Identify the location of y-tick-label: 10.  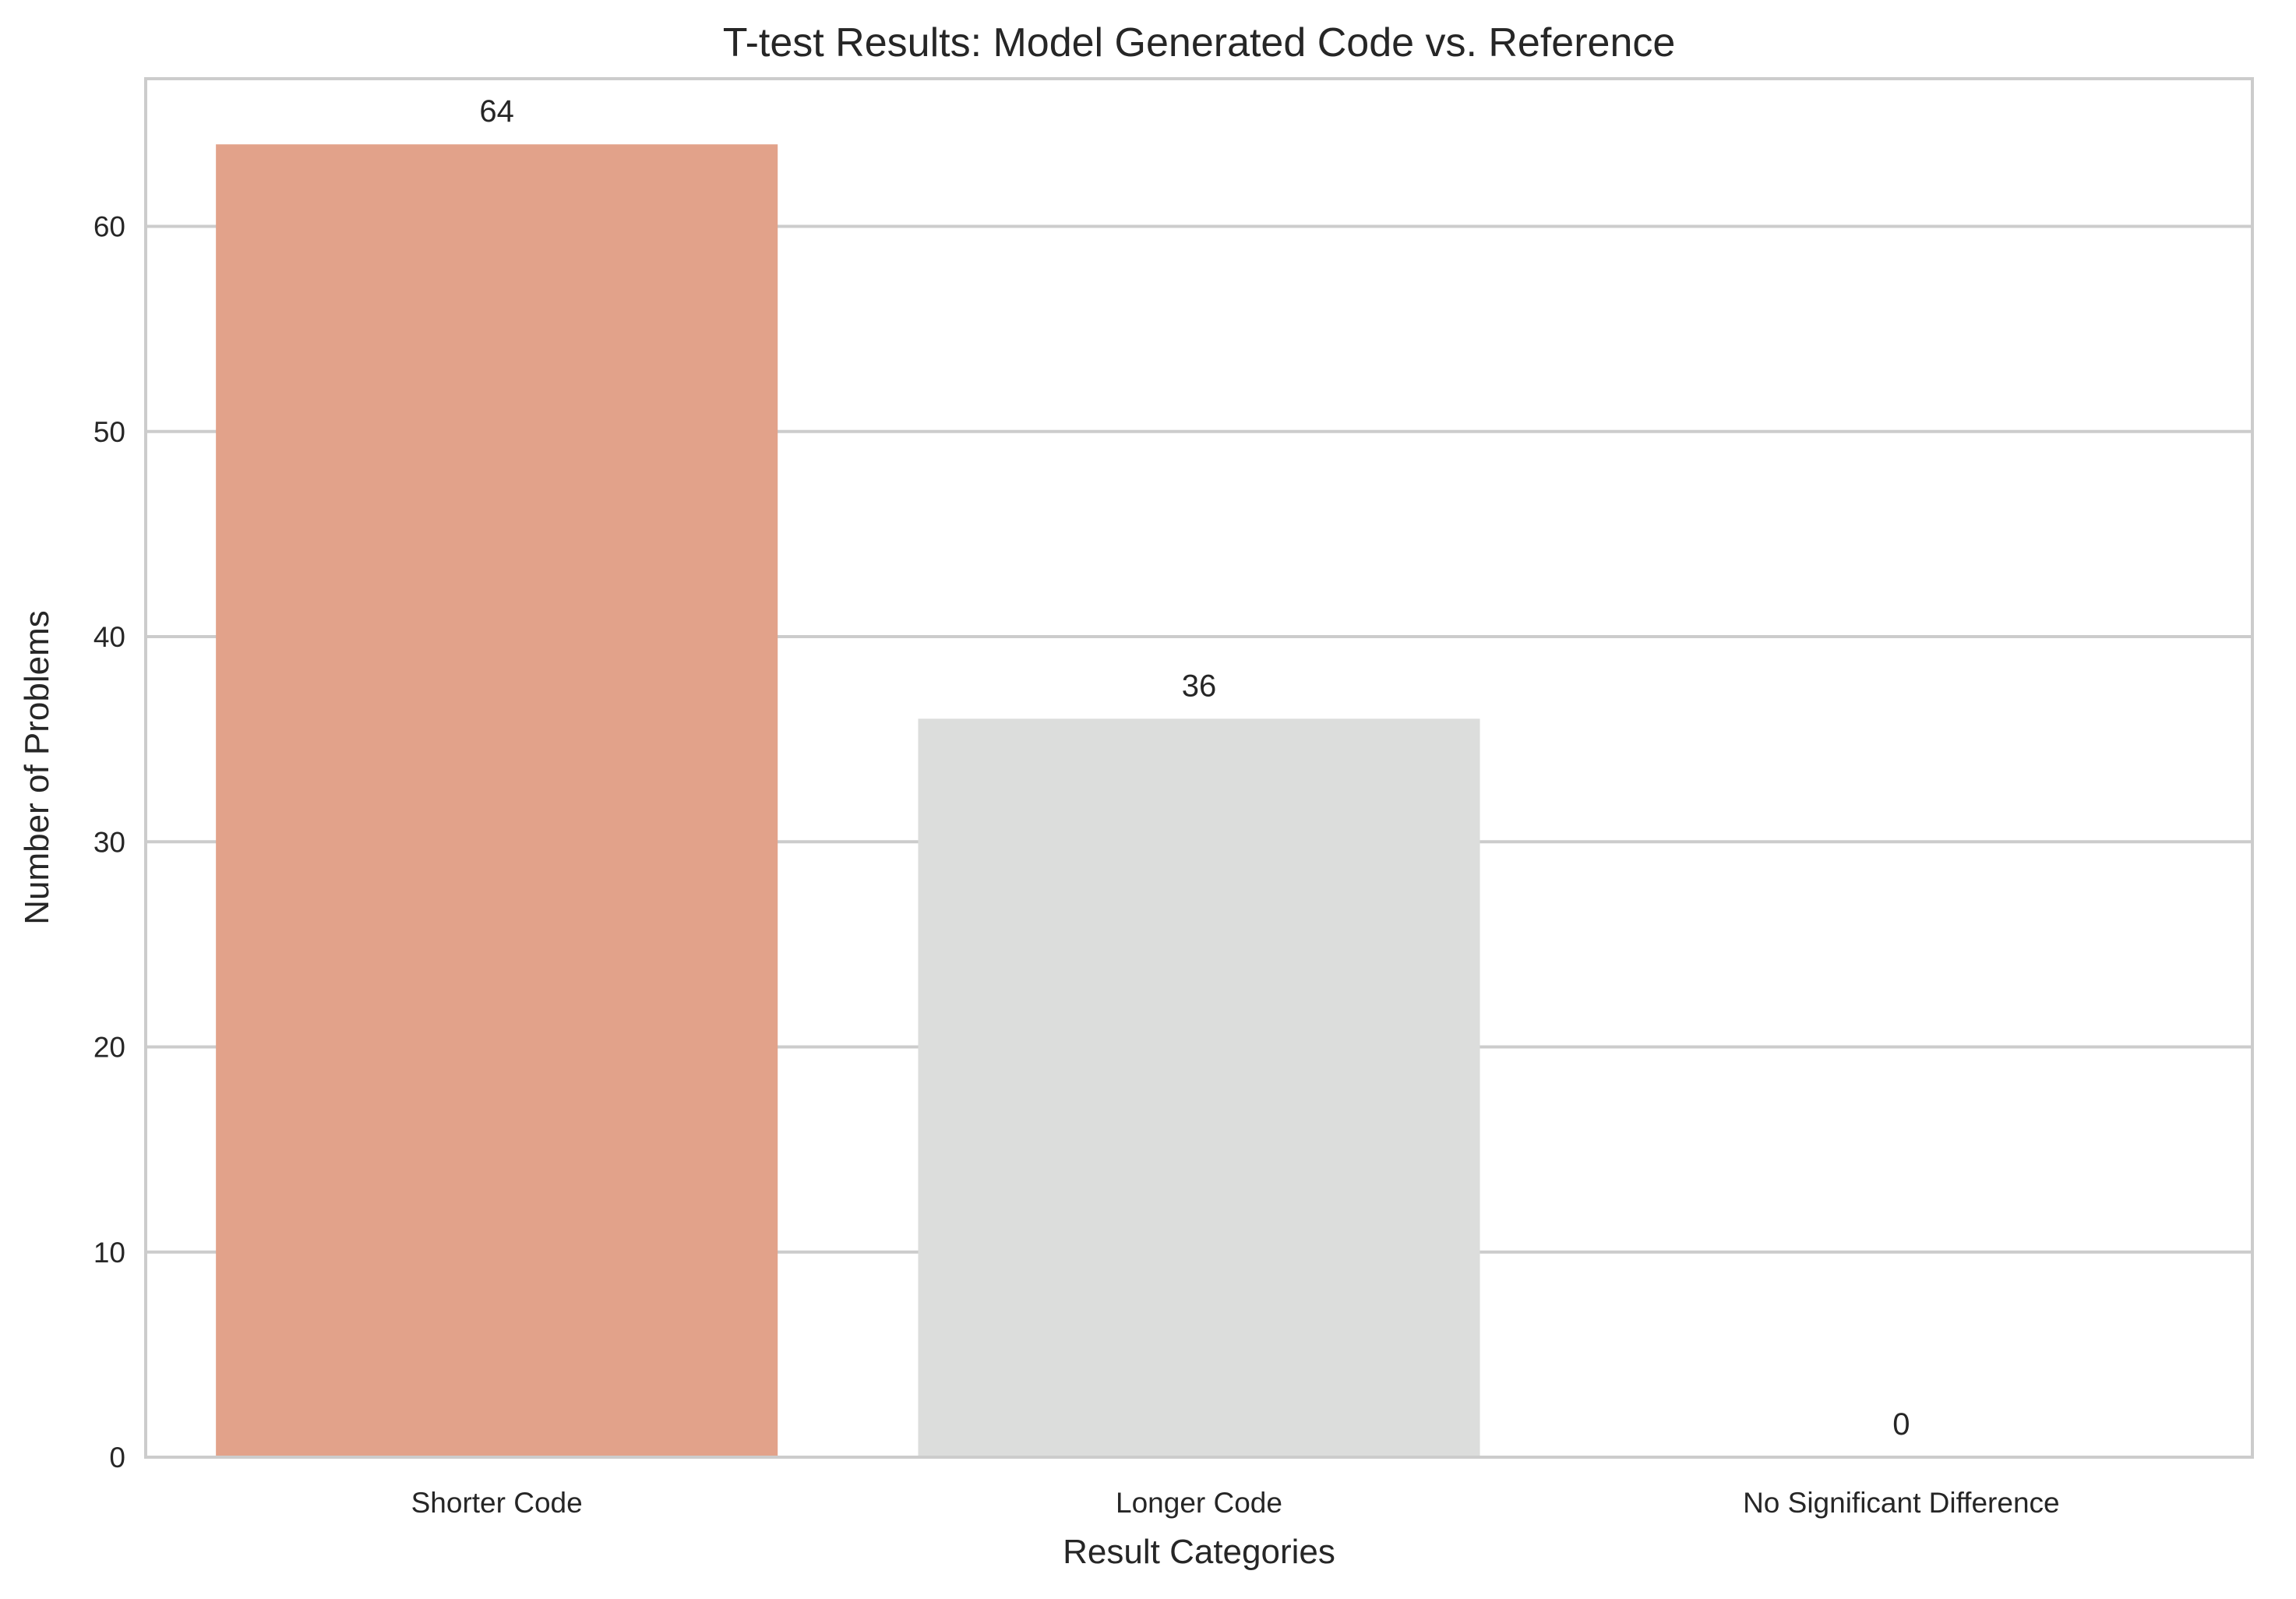
(109, 1253).